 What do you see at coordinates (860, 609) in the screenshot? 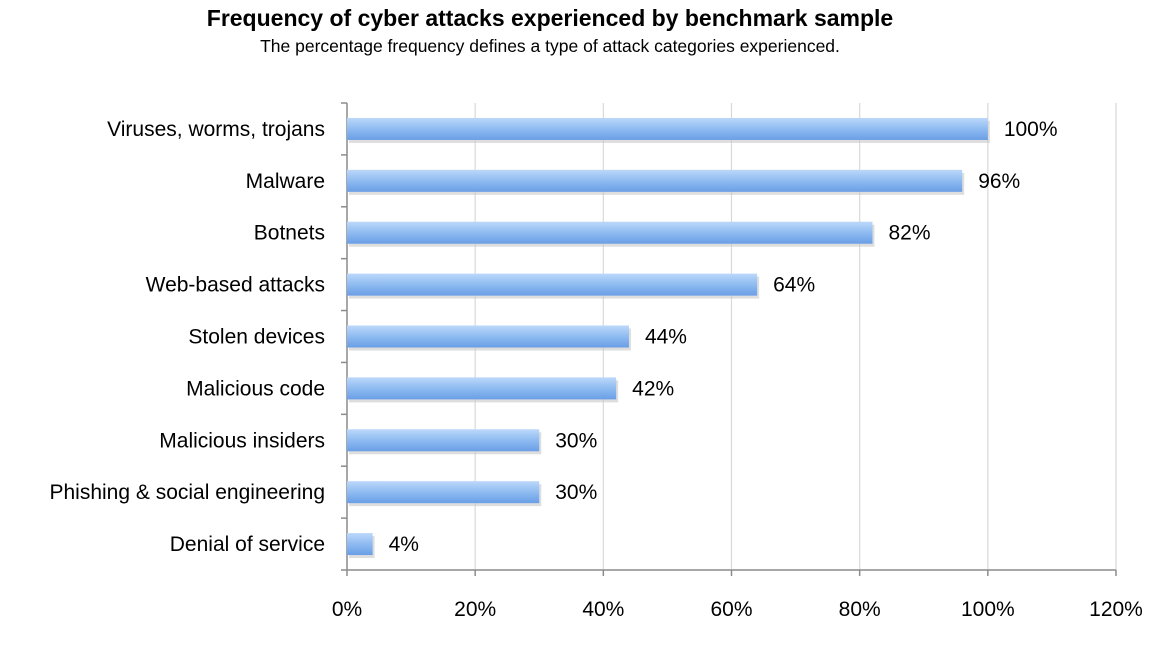
I see `x-tick-label: 80%` at bounding box center [860, 609].